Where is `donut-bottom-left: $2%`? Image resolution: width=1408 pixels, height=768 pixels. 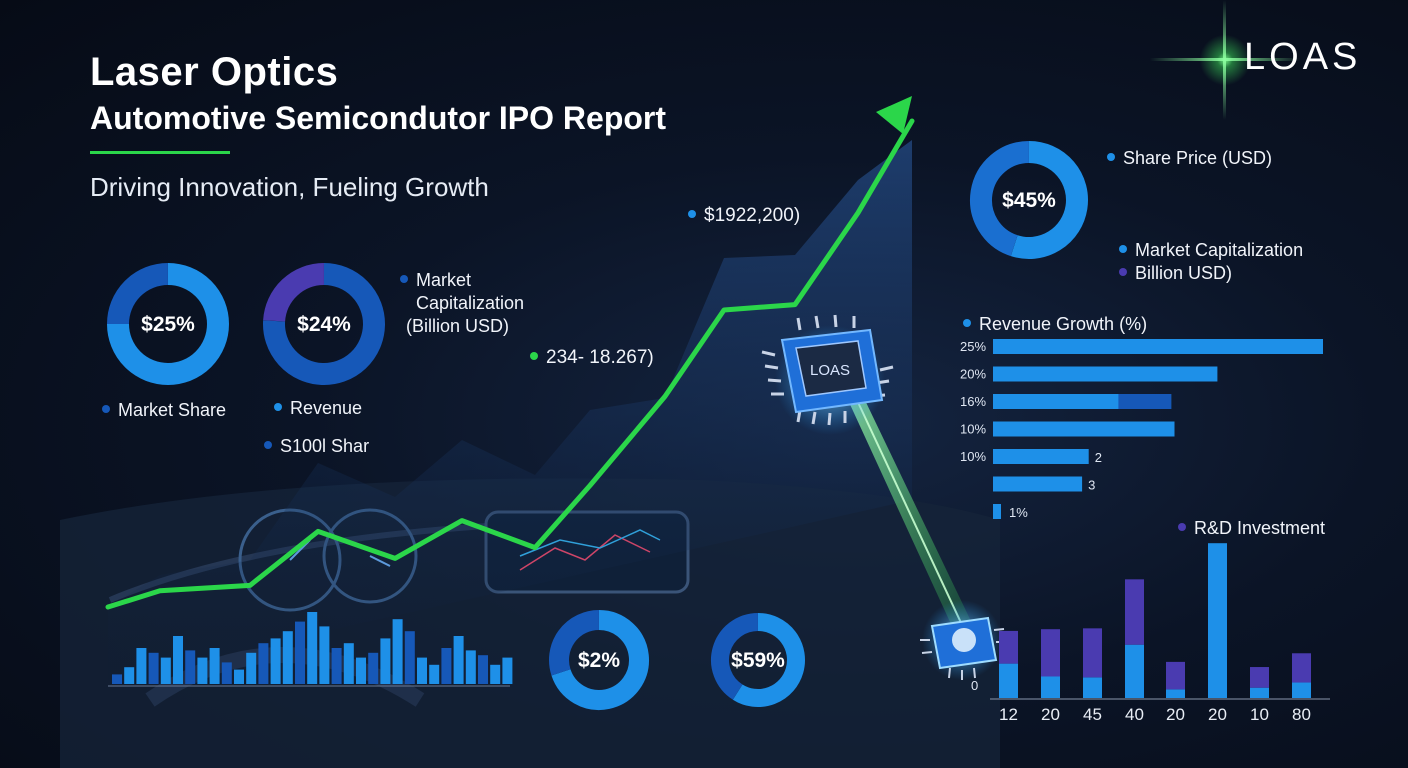 donut-bottom-left: $2% is located at coordinates (599, 660).